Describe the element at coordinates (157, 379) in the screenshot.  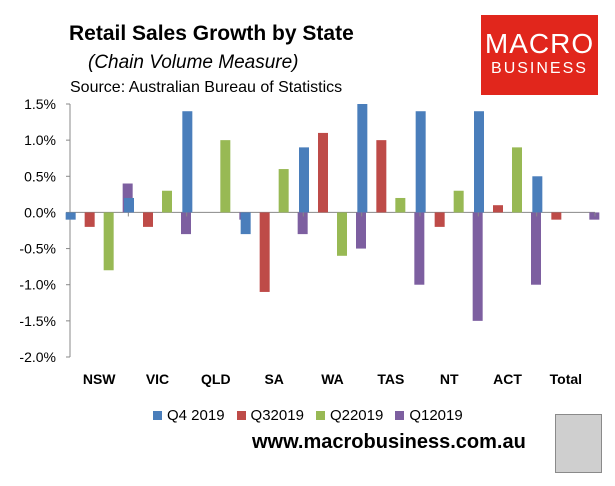
I see `x-category-label: VIC` at that location.